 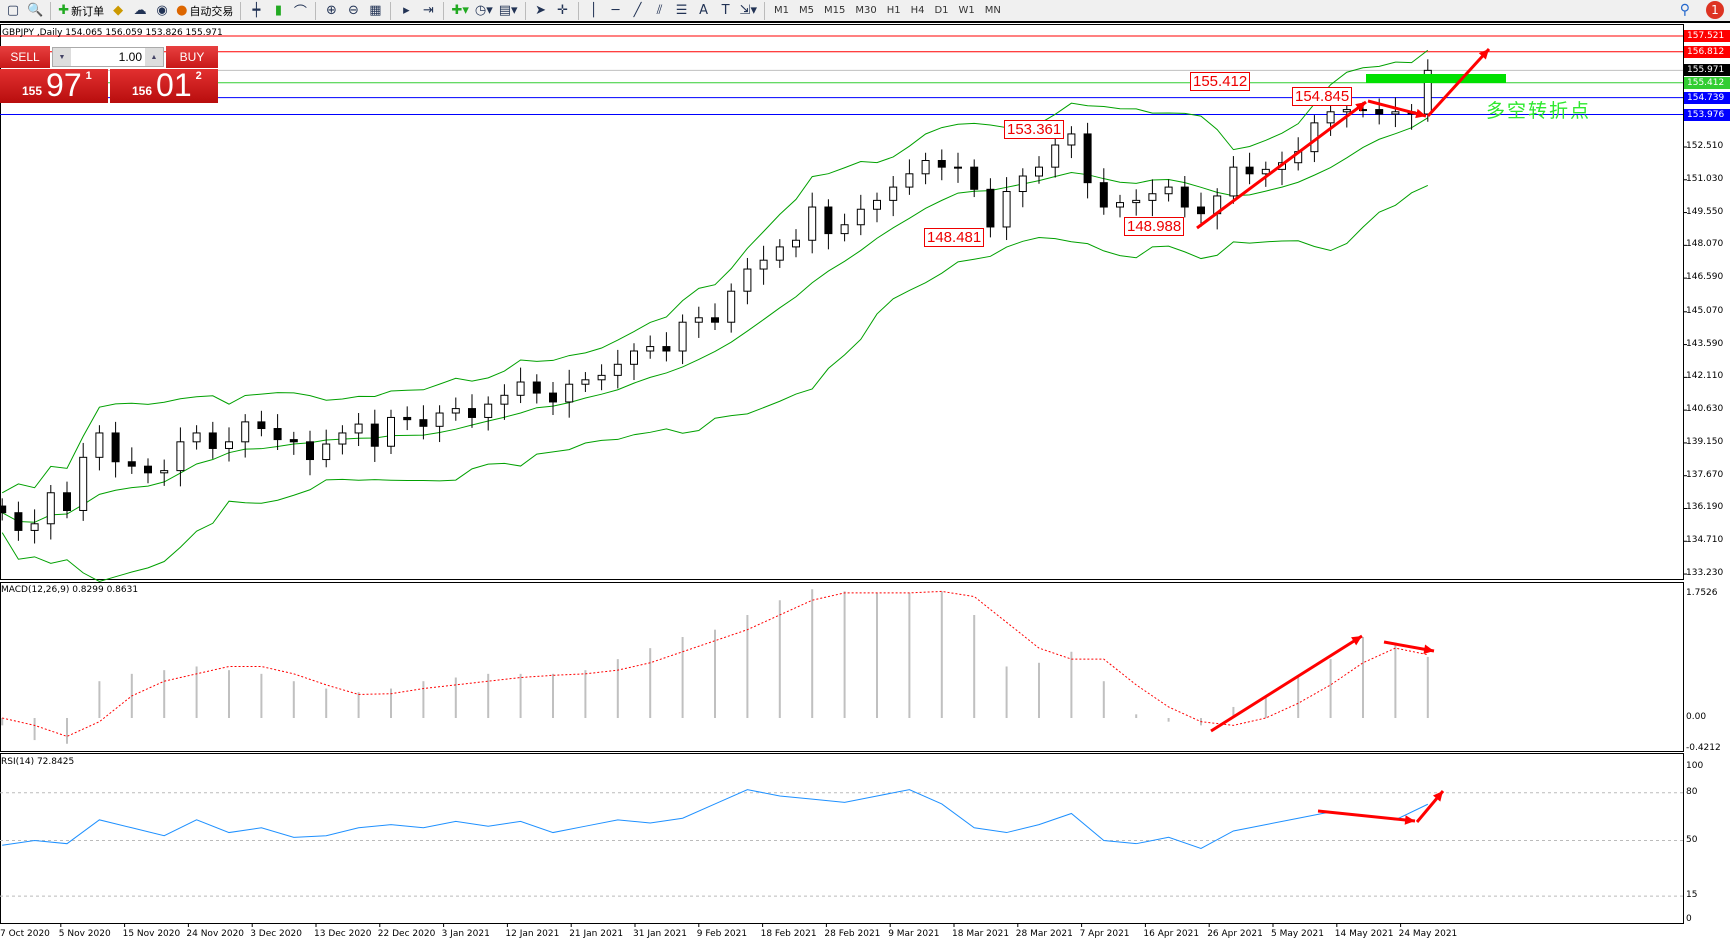 What do you see at coordinates (1436, 78) in the screenshot?
I see `green-zone` at bounding box center [1436, 78].